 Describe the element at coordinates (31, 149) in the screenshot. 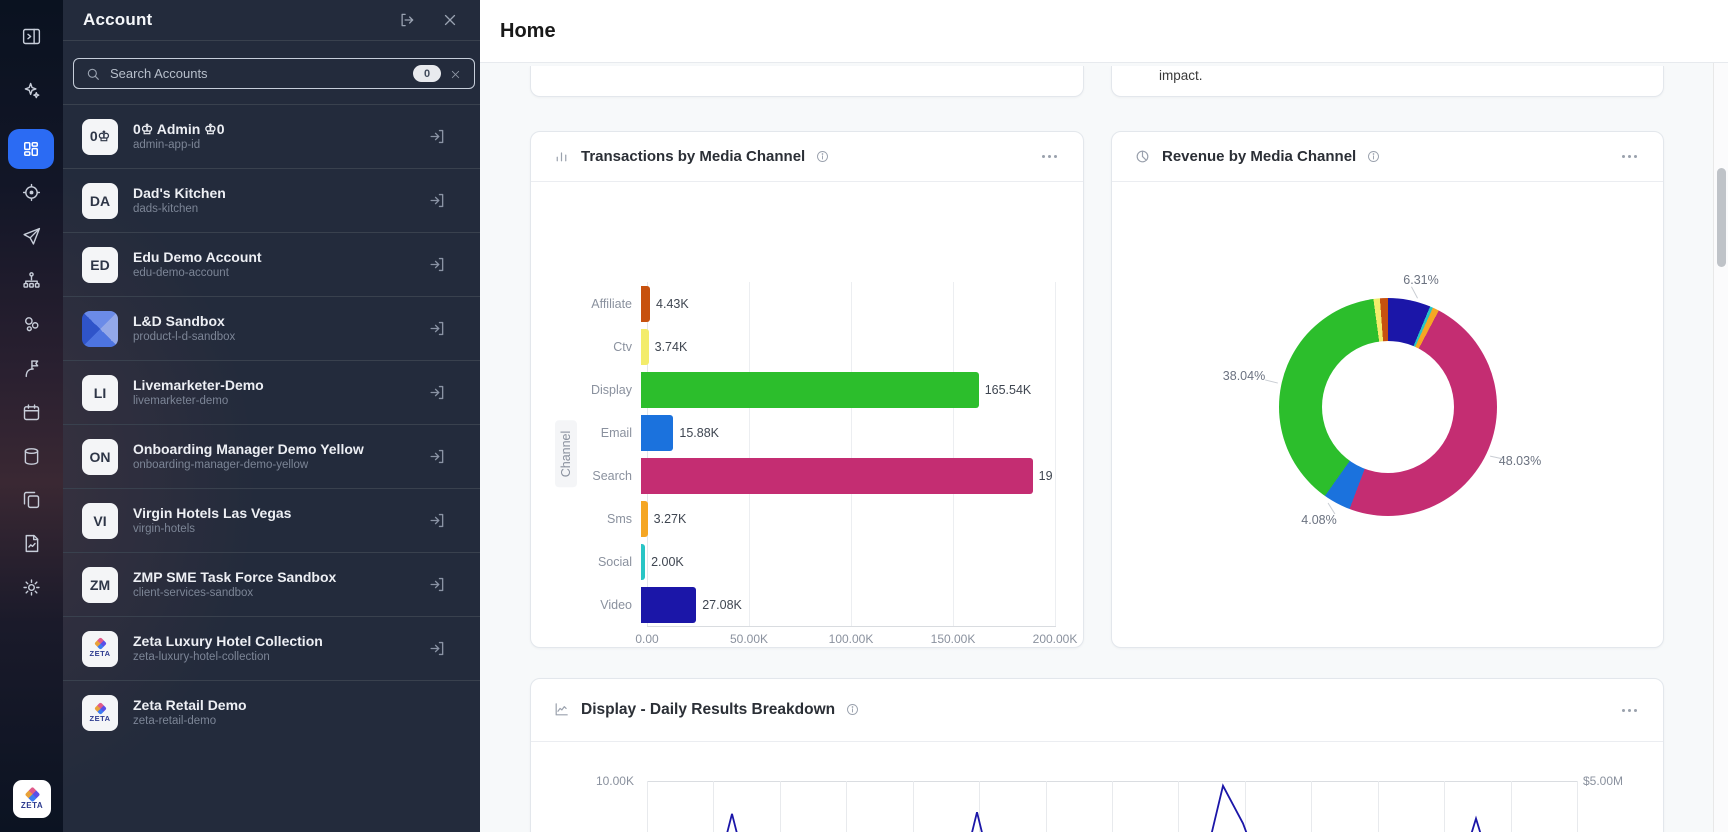

I see `nav-item-dashboard` at that location.